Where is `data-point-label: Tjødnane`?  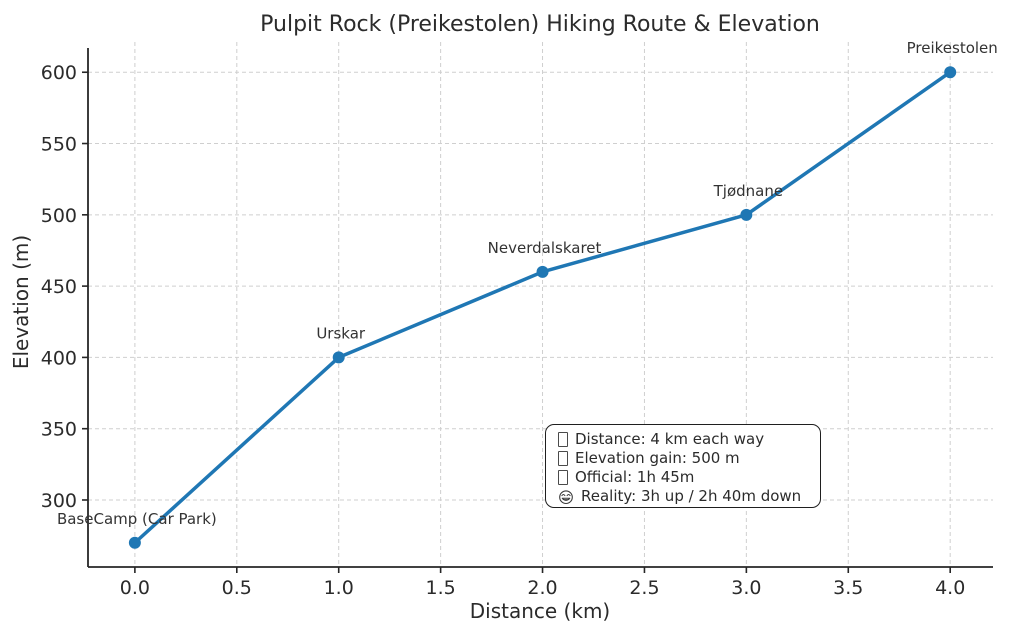
data-point-label: Tjødnane is located at coordinates (748, 191).